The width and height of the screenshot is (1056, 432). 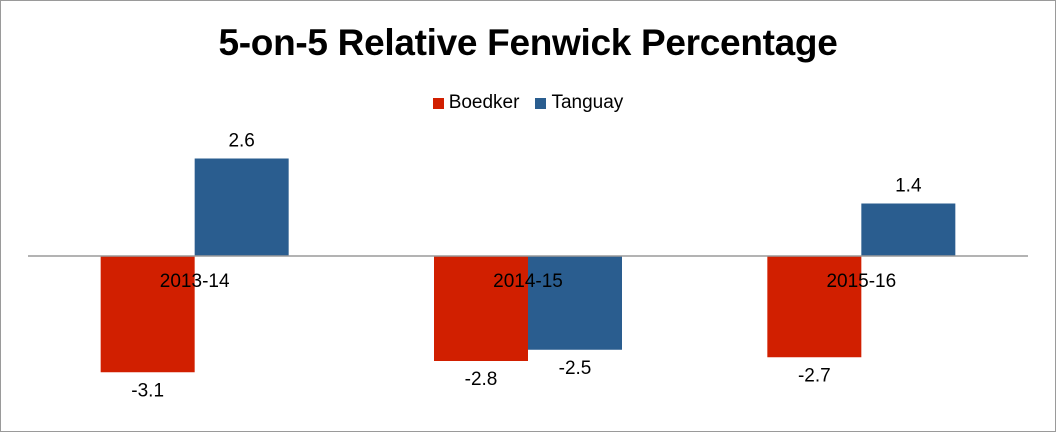 I want to click on data-label-tanguay-2015-16: 1.4, so click(x=908, y=186).